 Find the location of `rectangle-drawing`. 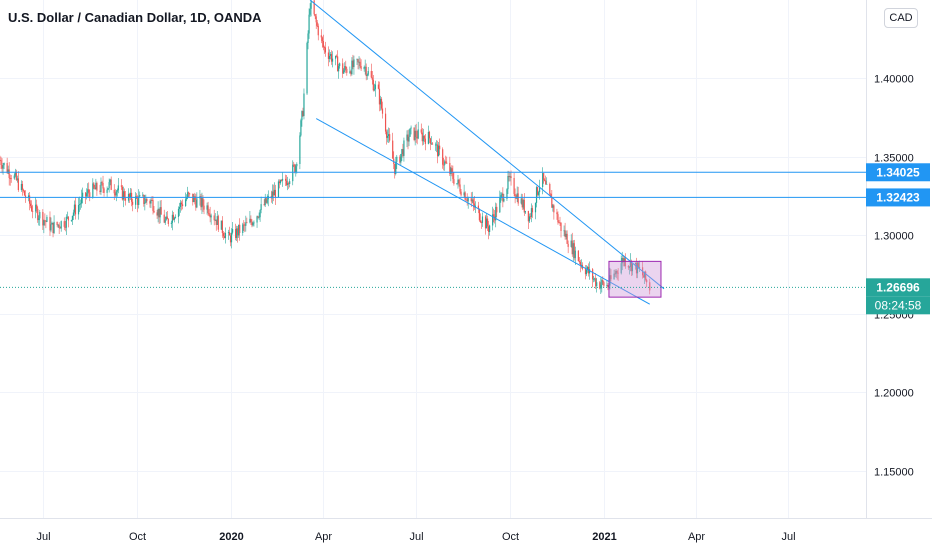

rectangle-drawing is located at coordinates (635, 279).